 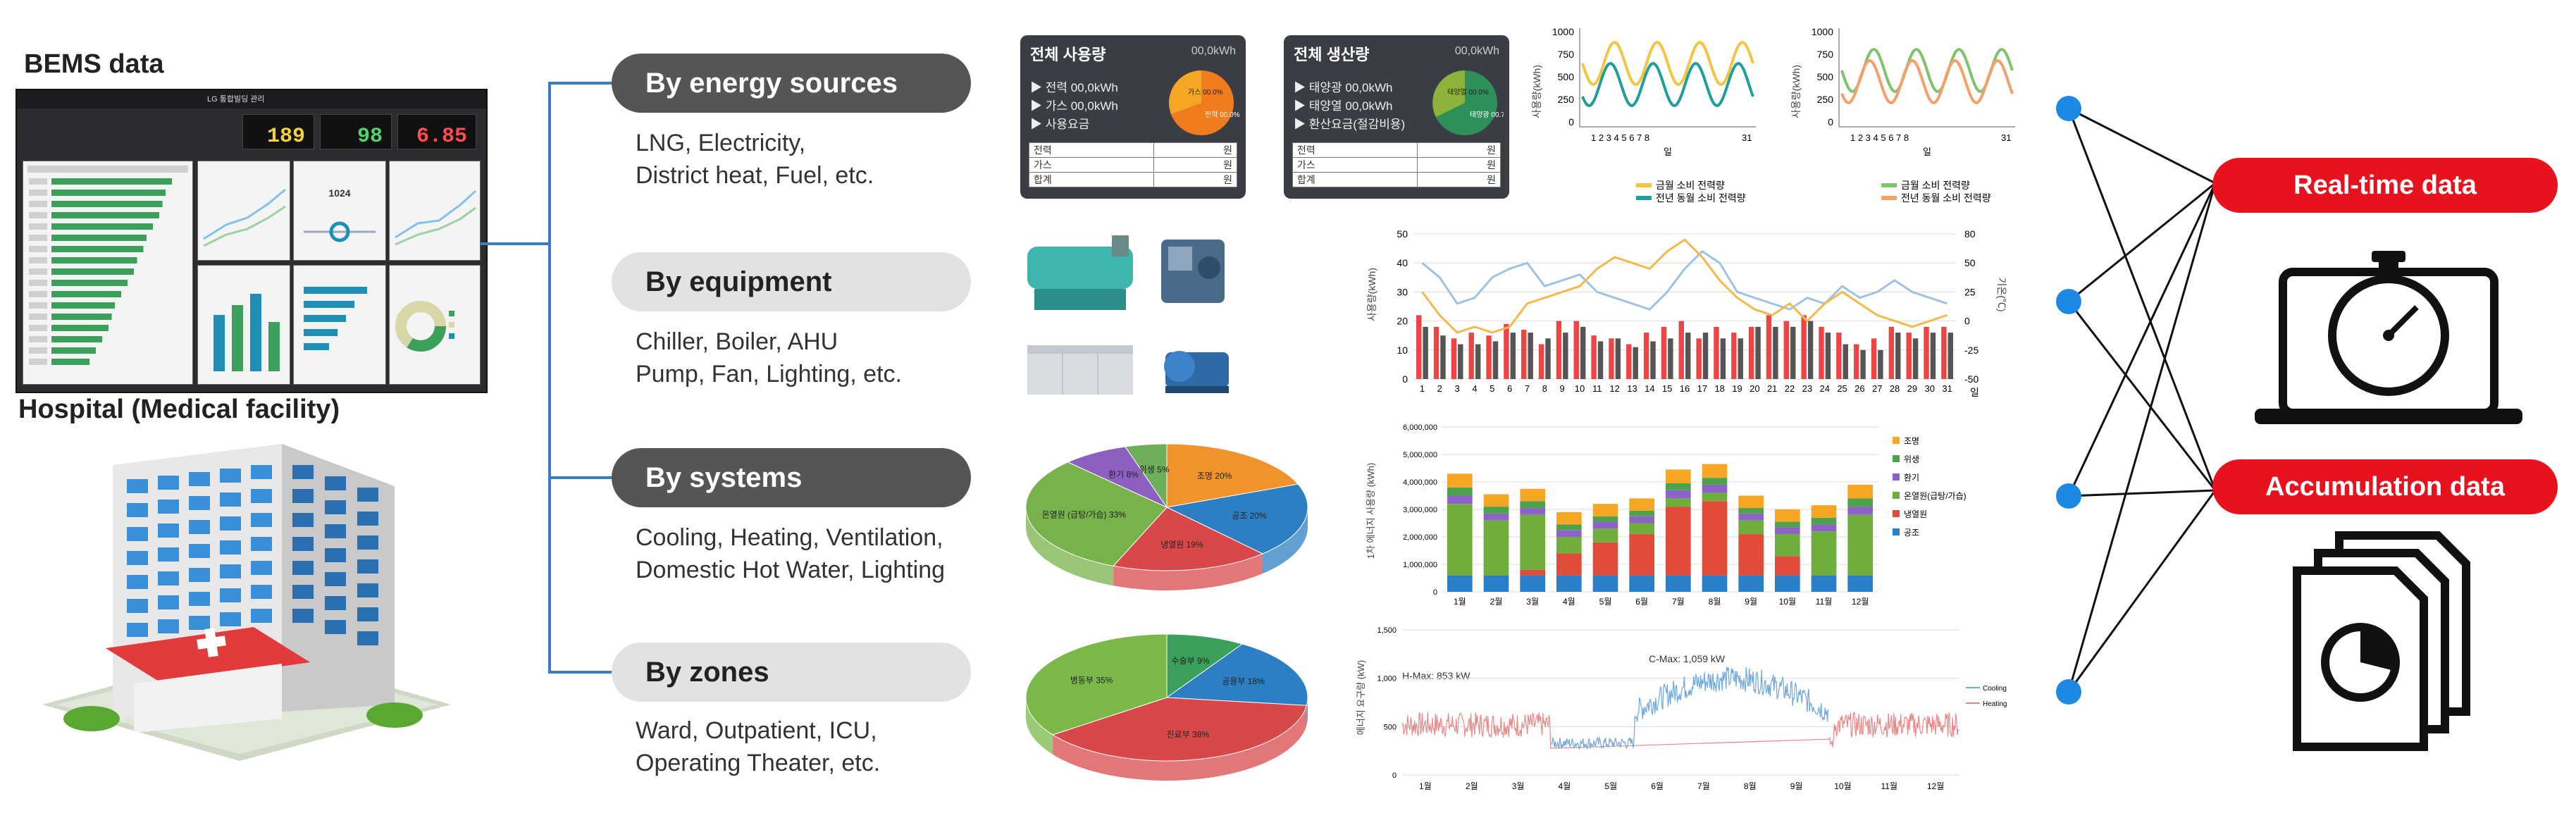 What do you see at coordinates (1355, 165) in the screenshot?
I see `table-cell: 가스` at bounding box center [1355, 165].